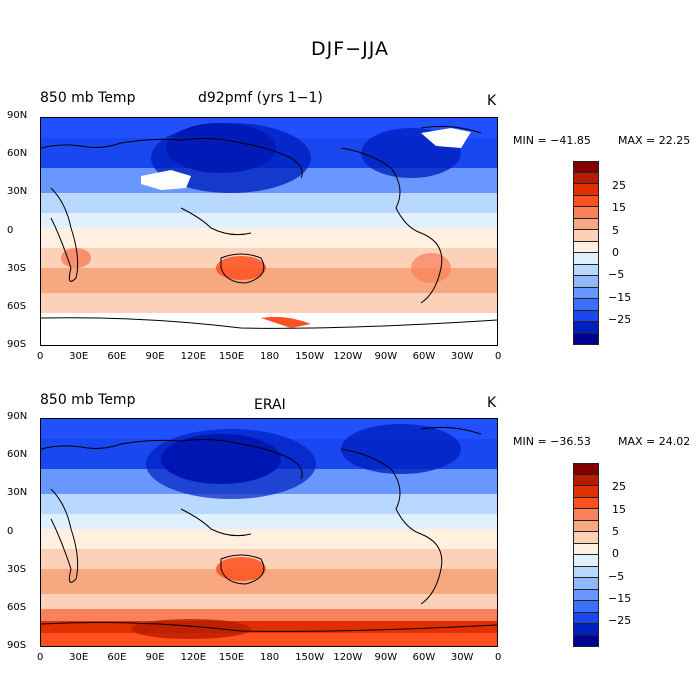 This screenshot has height=700, width=700. I want to click on australia-warm, so click(241, 268).